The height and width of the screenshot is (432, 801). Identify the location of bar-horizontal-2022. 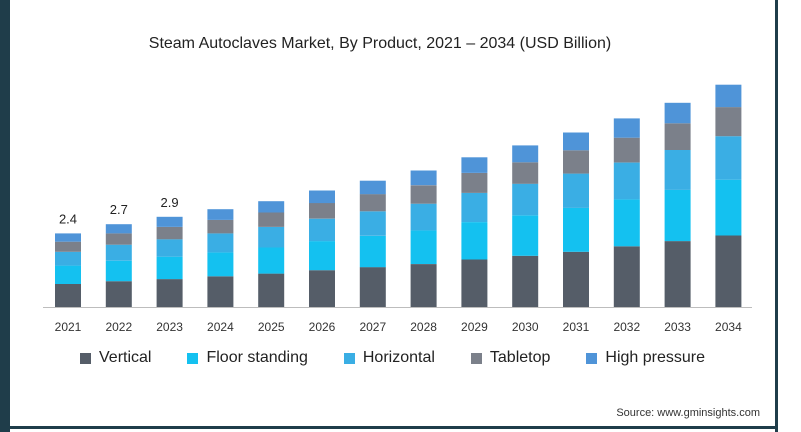
(118, 252).